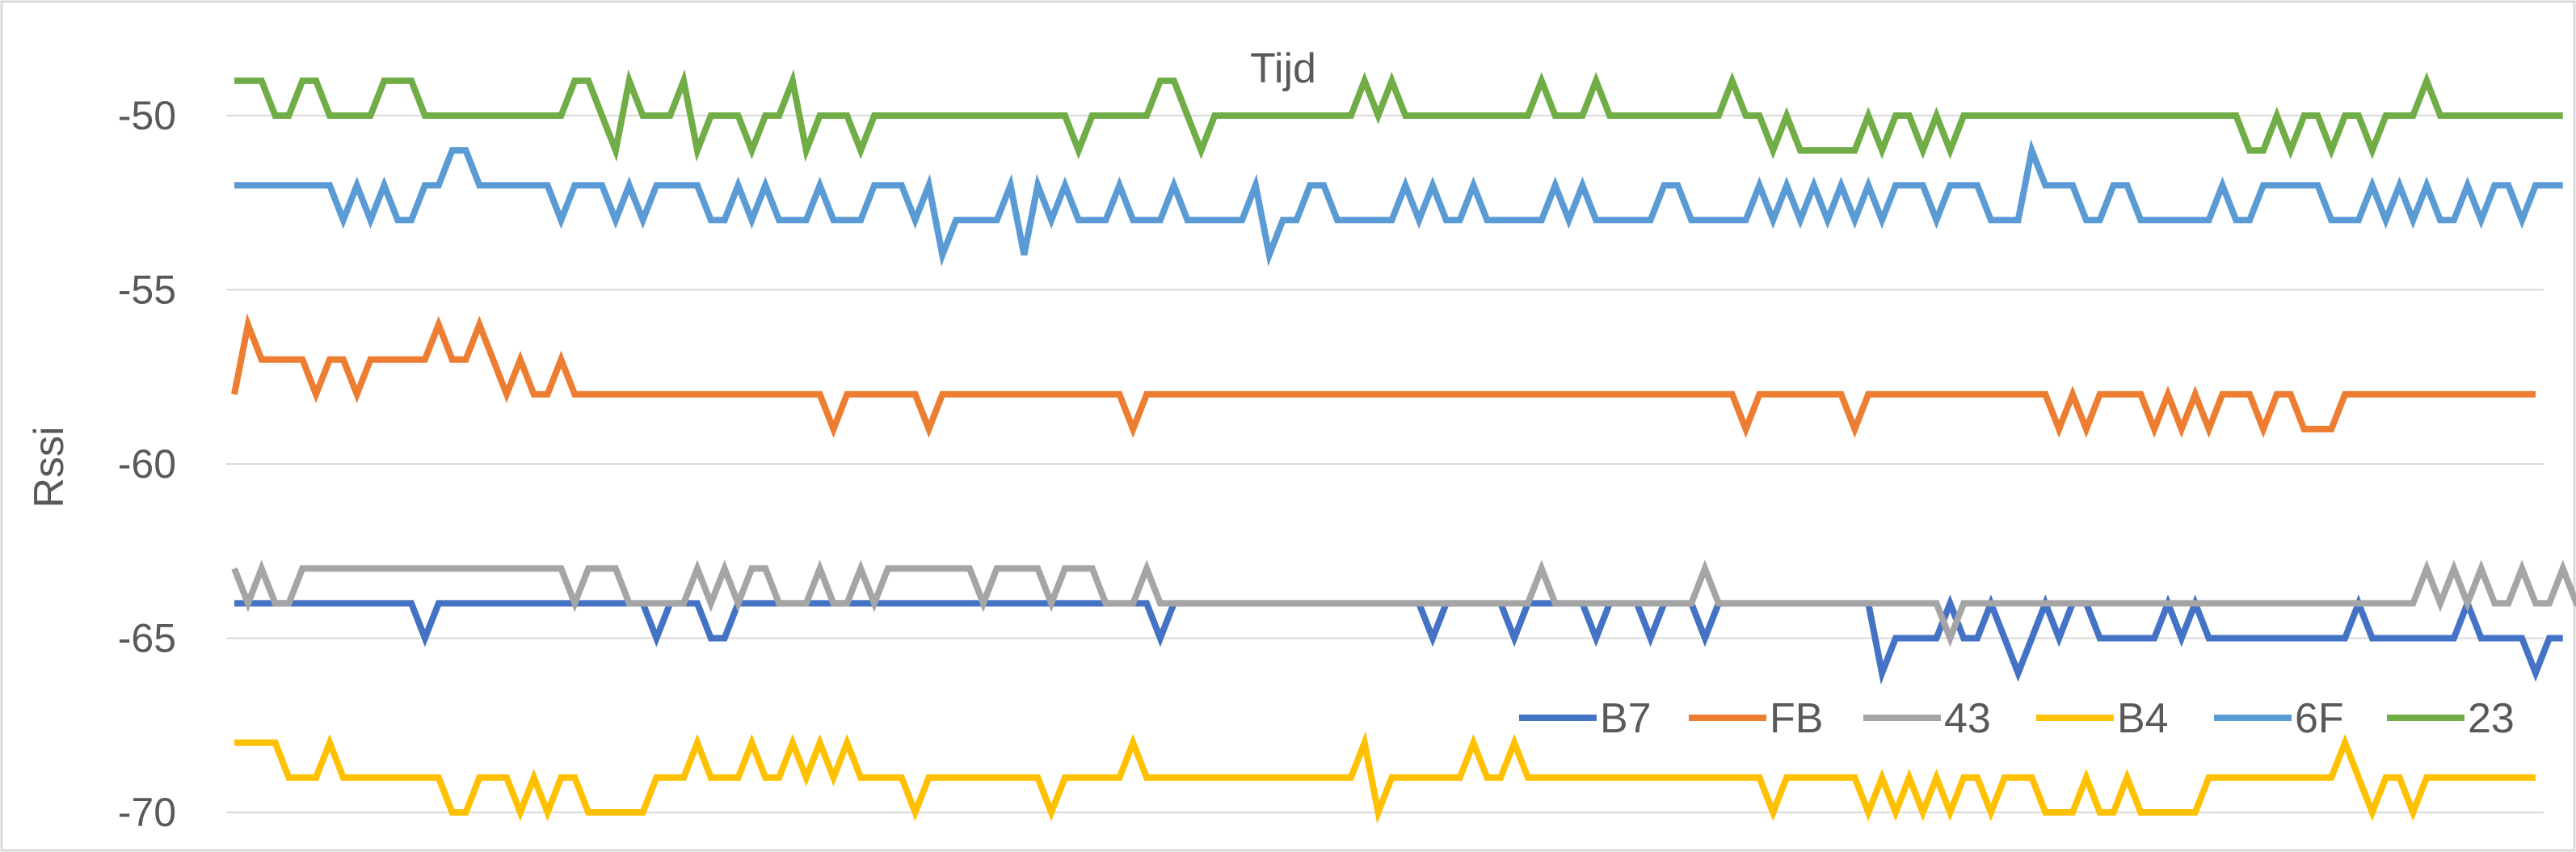 This screenshot has width=2576, height=852. What do you see at coordinates (2143, 718) in the screenshot?
I see `legend-label-B4: B4` at bounding box center [2143, 718].